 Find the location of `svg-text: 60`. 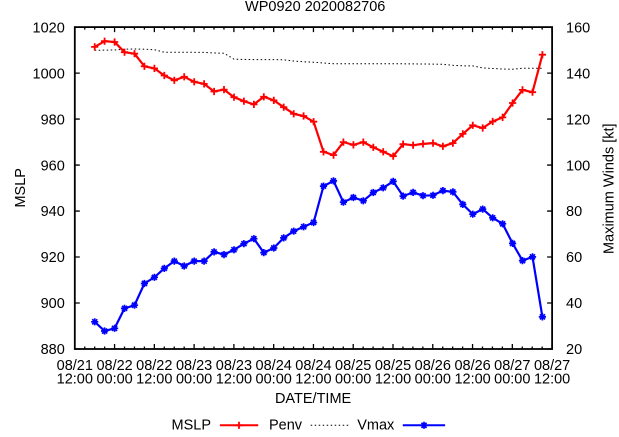

svg-text: 60 is located at coordinates (574, 258).